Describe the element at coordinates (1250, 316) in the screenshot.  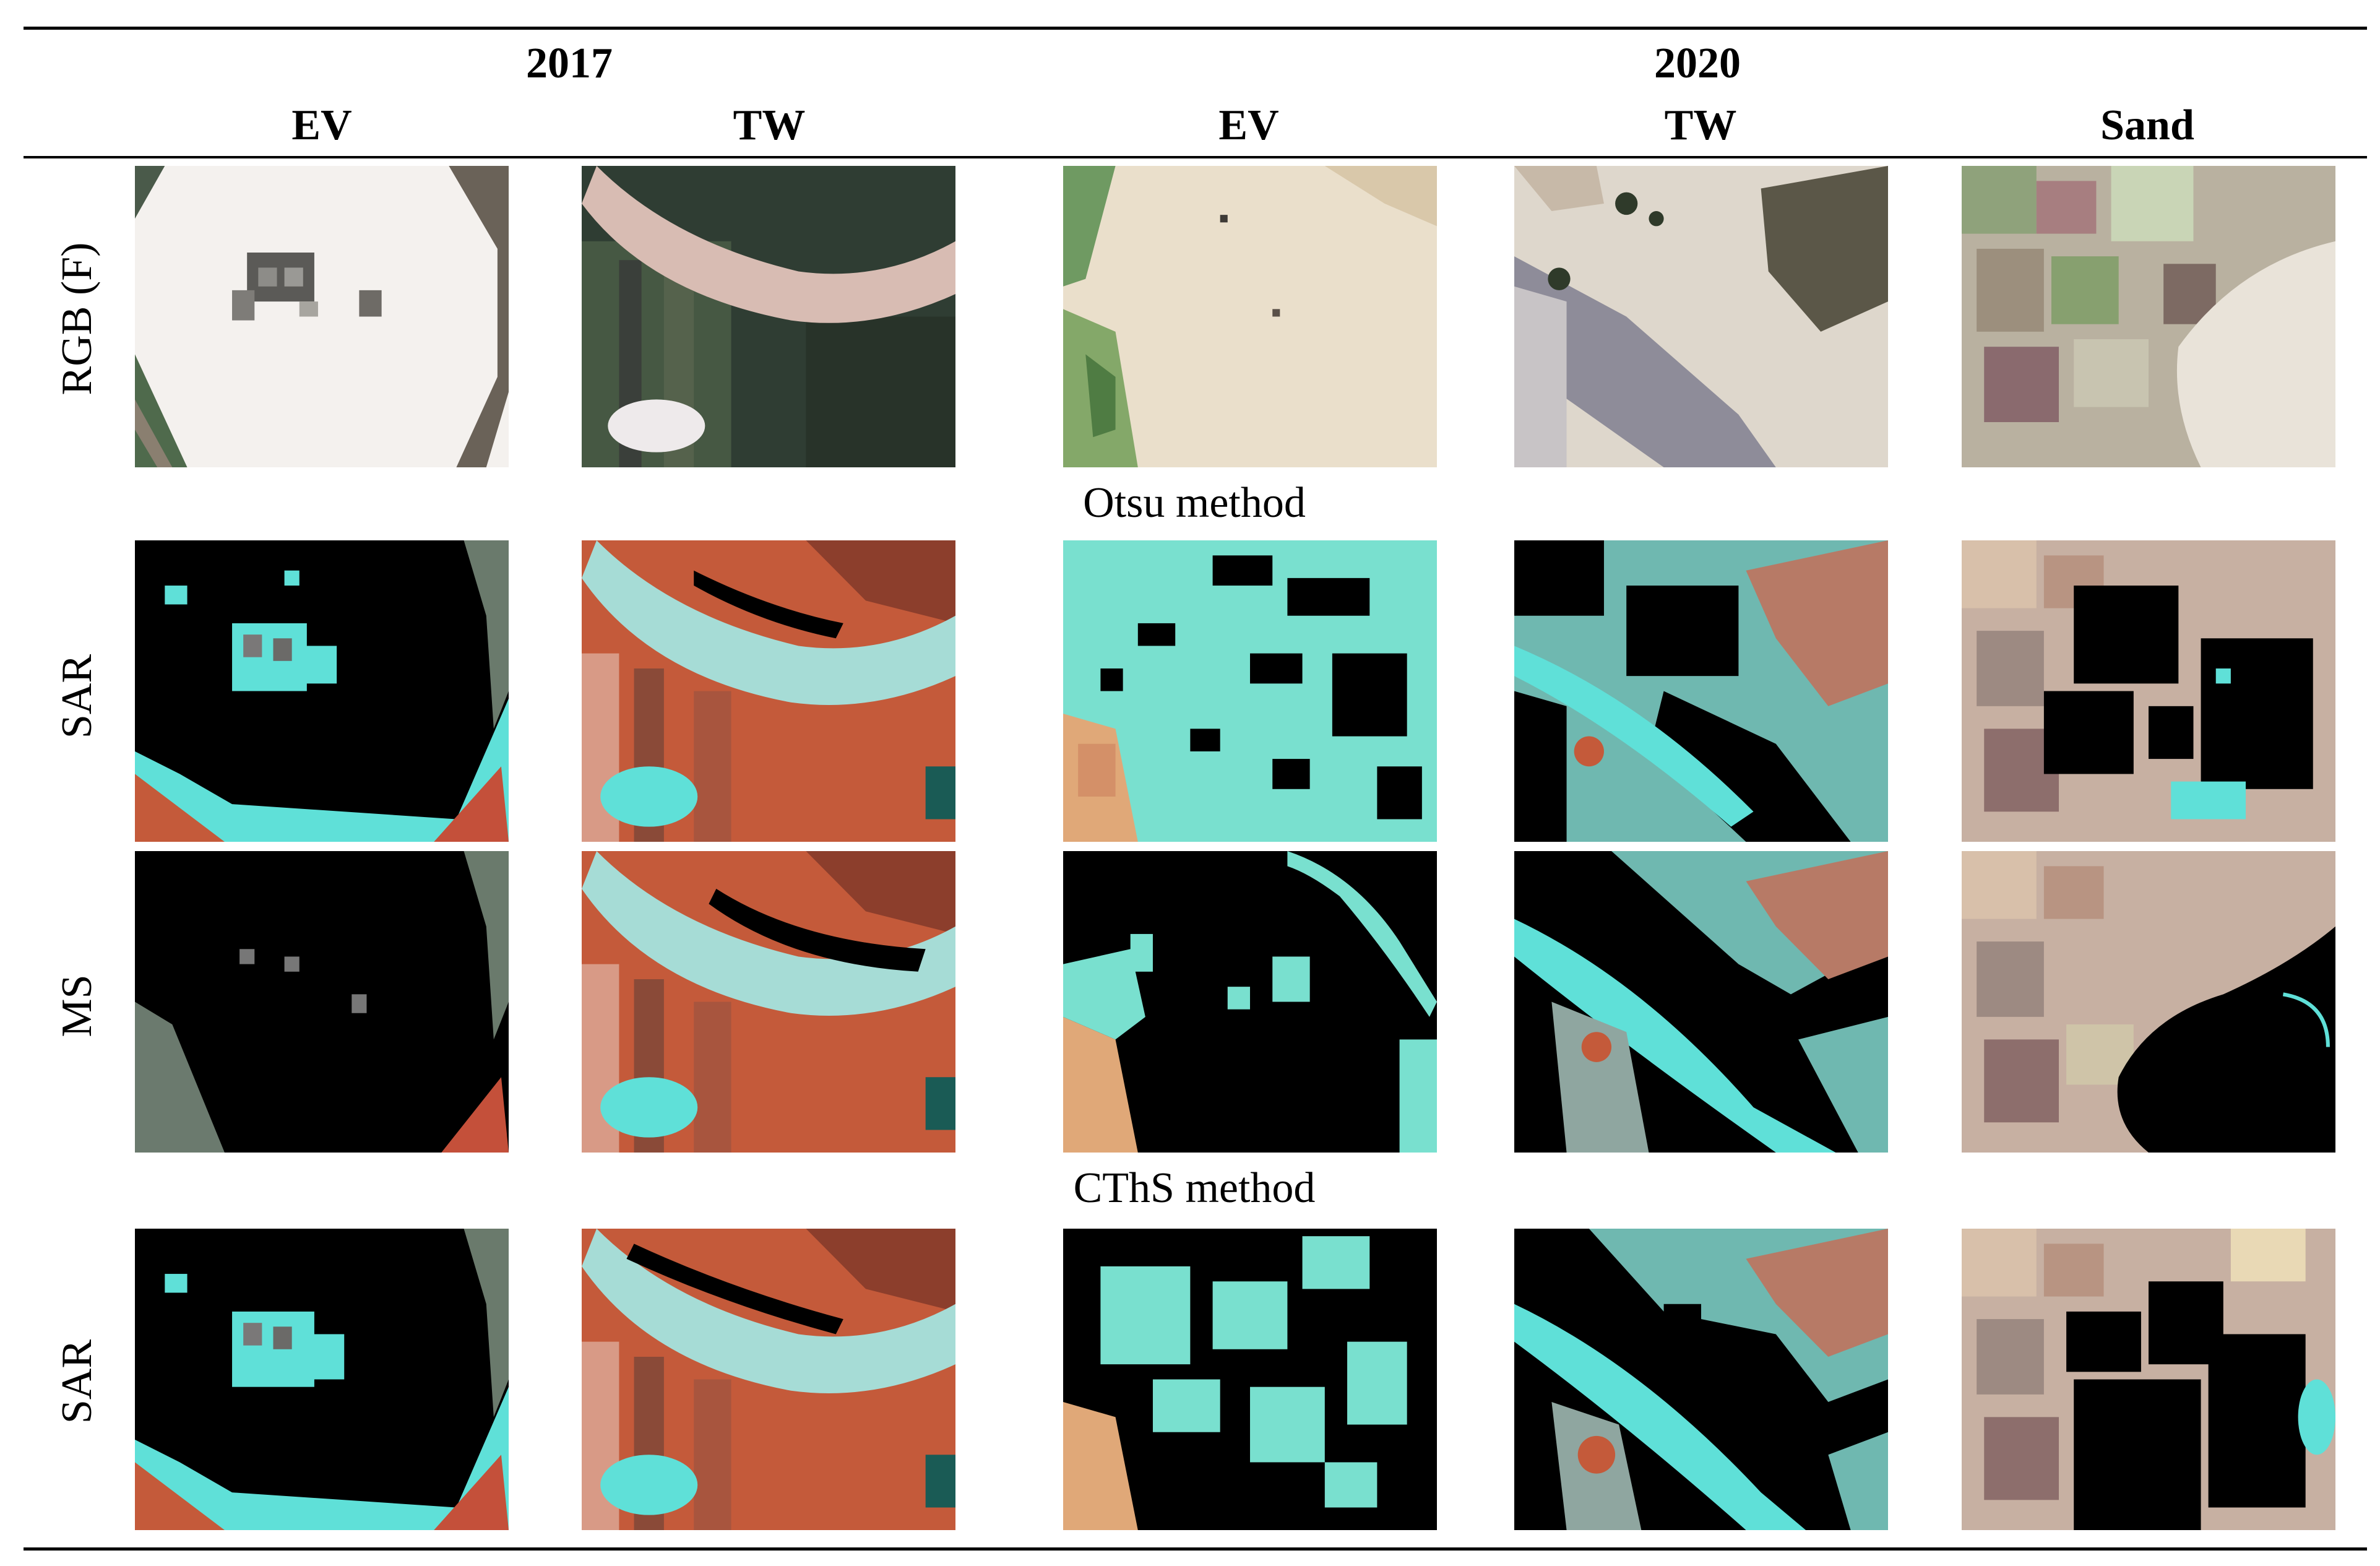
I see `rgb-ev-2020-image` at that location.